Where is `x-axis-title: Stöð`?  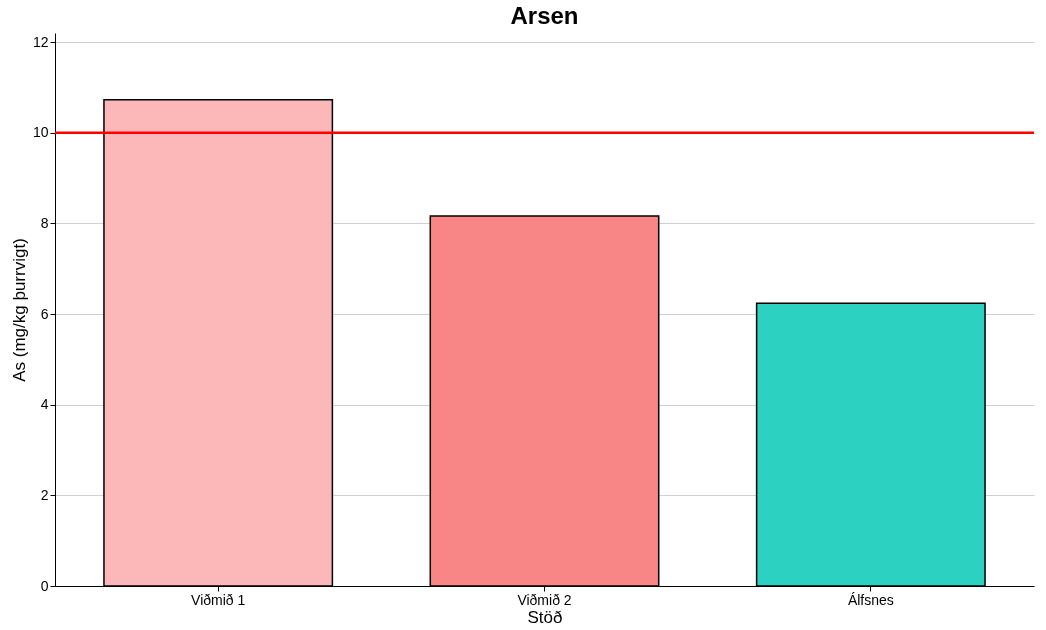
x-axis-title: Stöð is located at coordinates (545, 617).